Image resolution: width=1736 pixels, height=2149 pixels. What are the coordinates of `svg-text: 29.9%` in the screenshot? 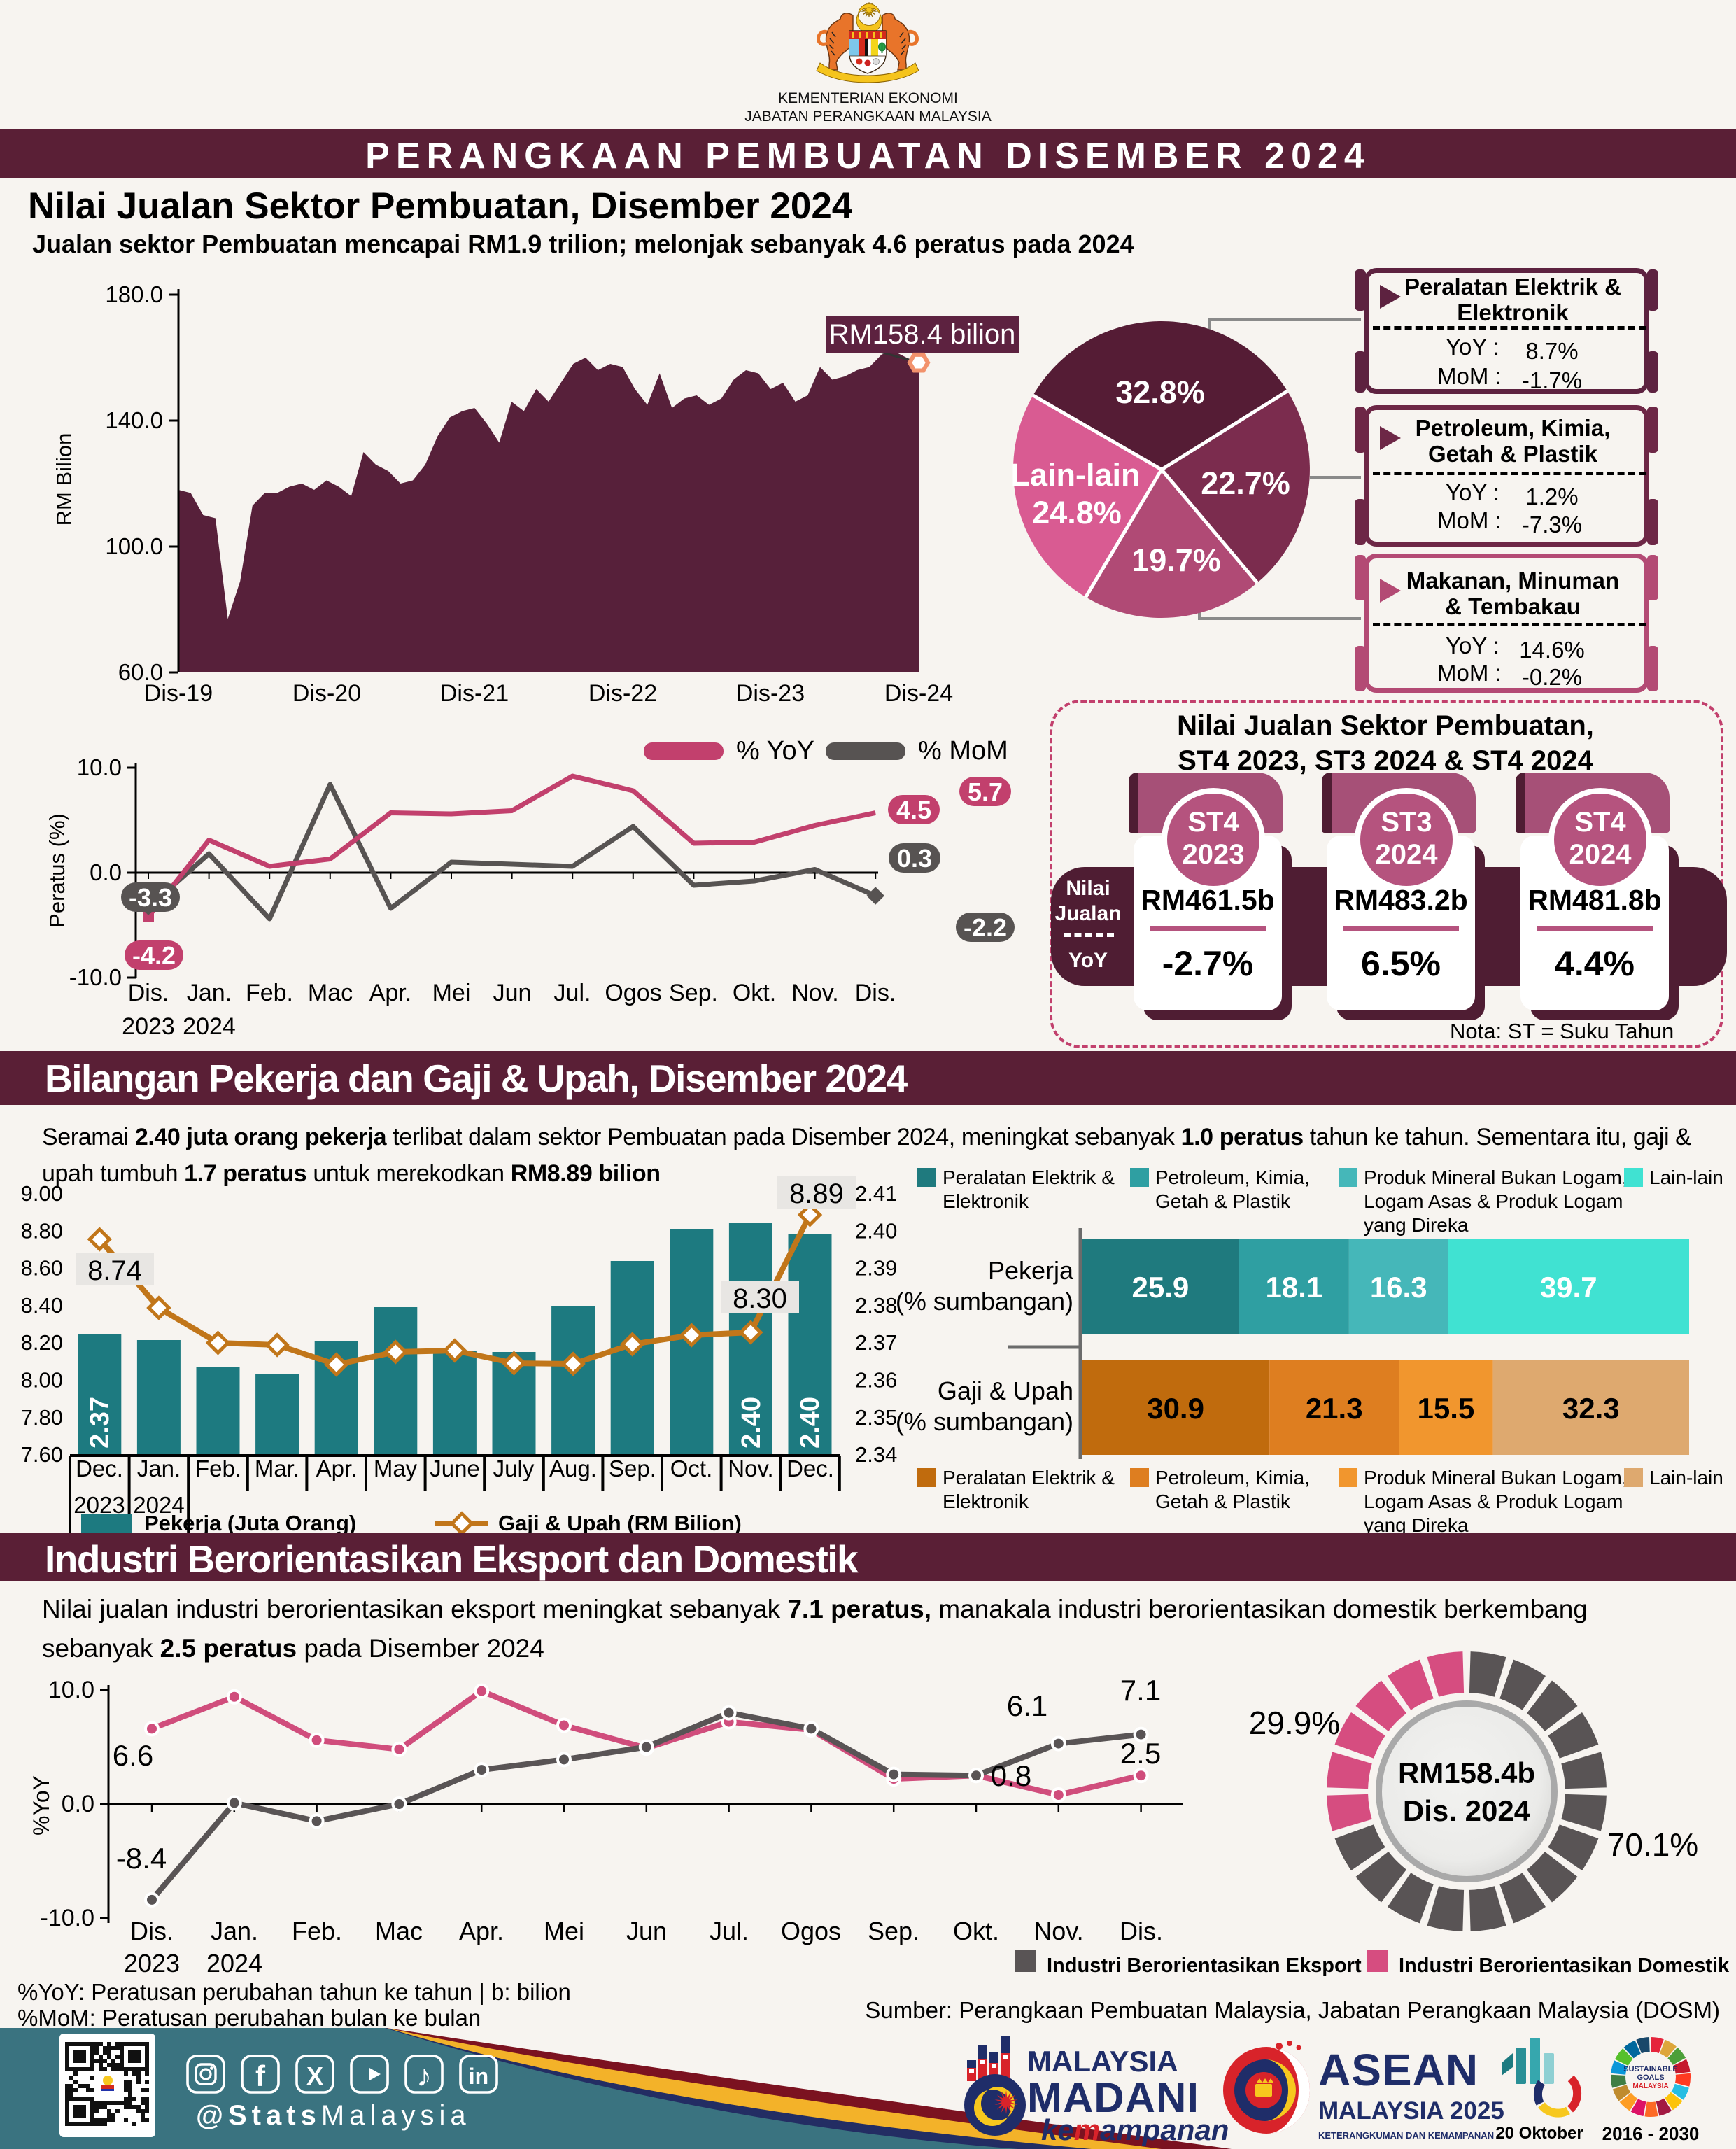 It's located at (1294, 1723).